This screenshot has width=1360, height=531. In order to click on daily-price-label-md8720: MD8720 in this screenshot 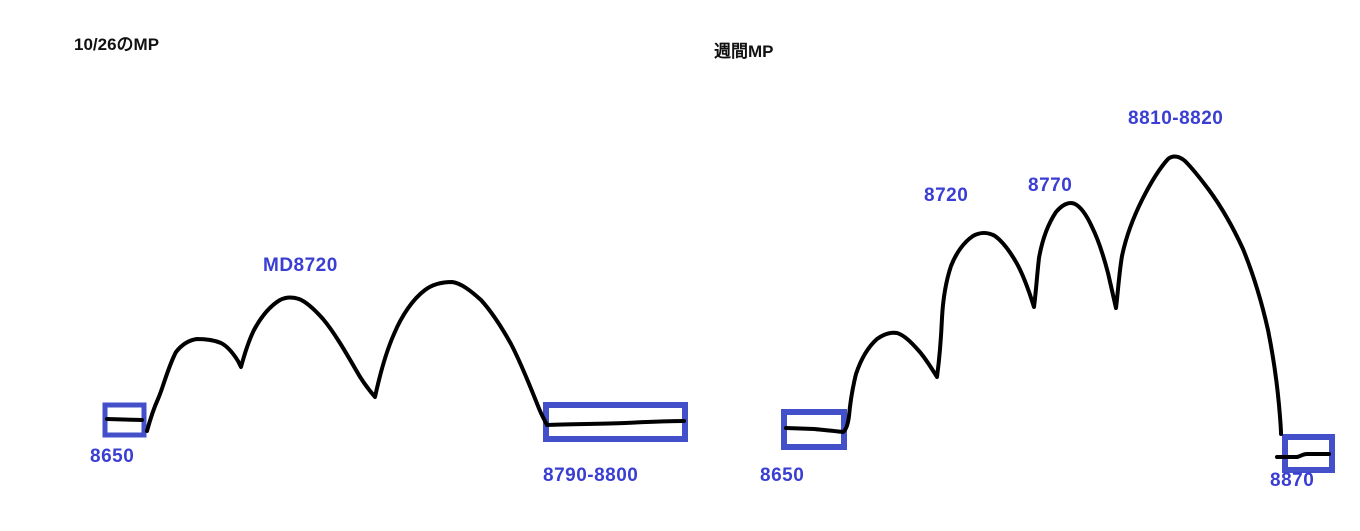, I will do `click(300, 265)`.